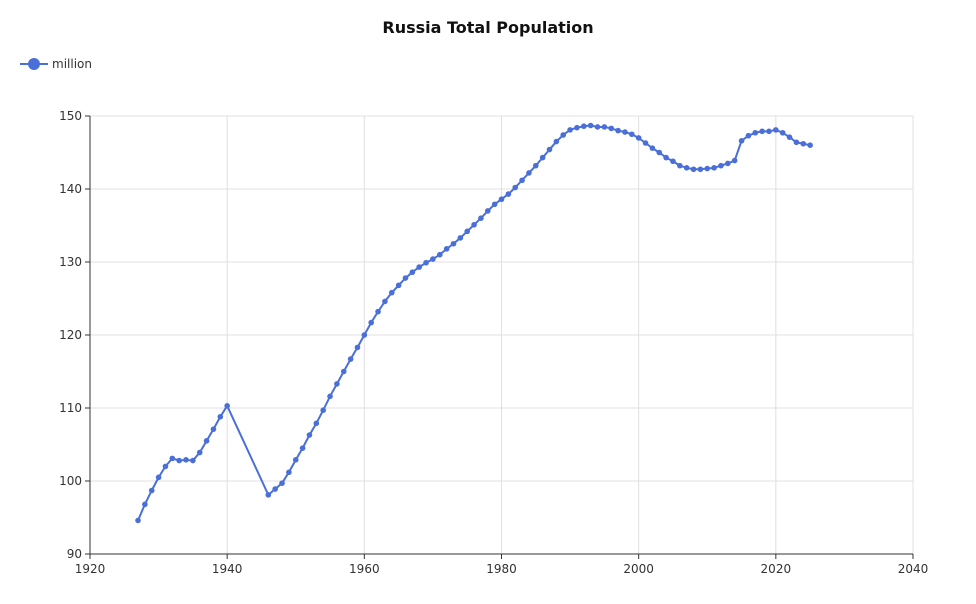  I want to click on legend: million, so click(56, 64).